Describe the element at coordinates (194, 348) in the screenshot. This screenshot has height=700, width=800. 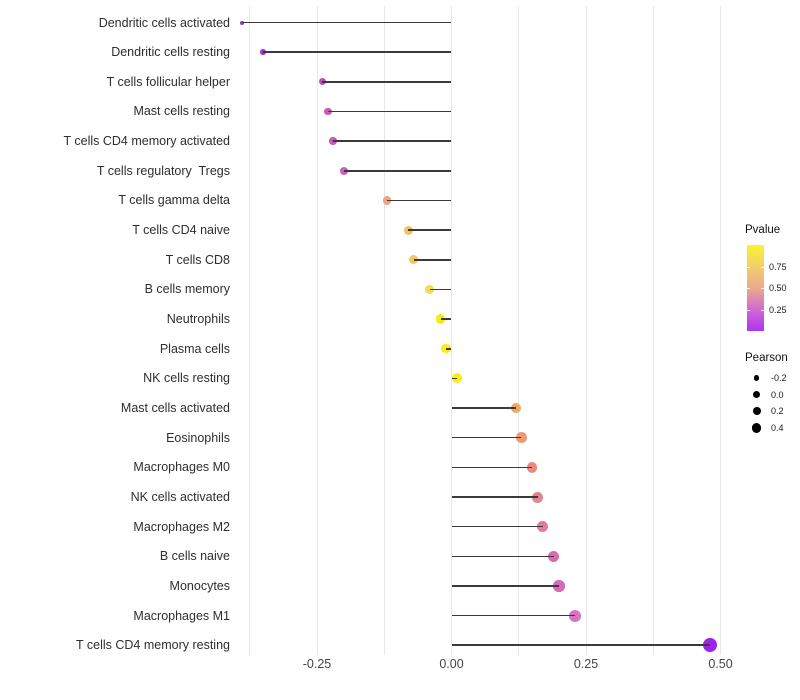
I see `category-label: Plasma cells` at that location.